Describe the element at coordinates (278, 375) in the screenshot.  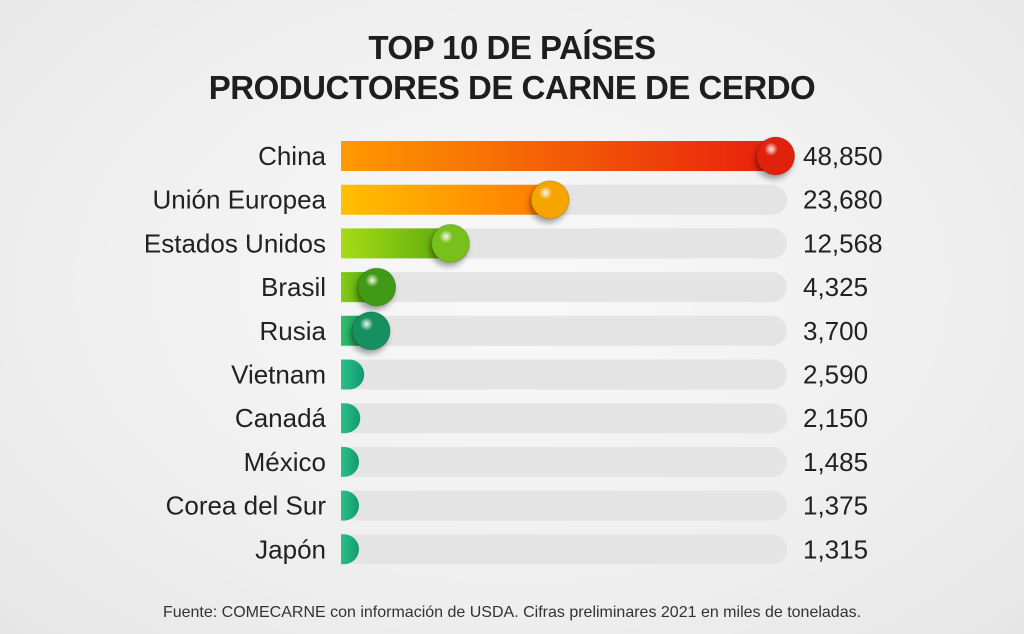
I see `category-label: Vietnam` at that location.